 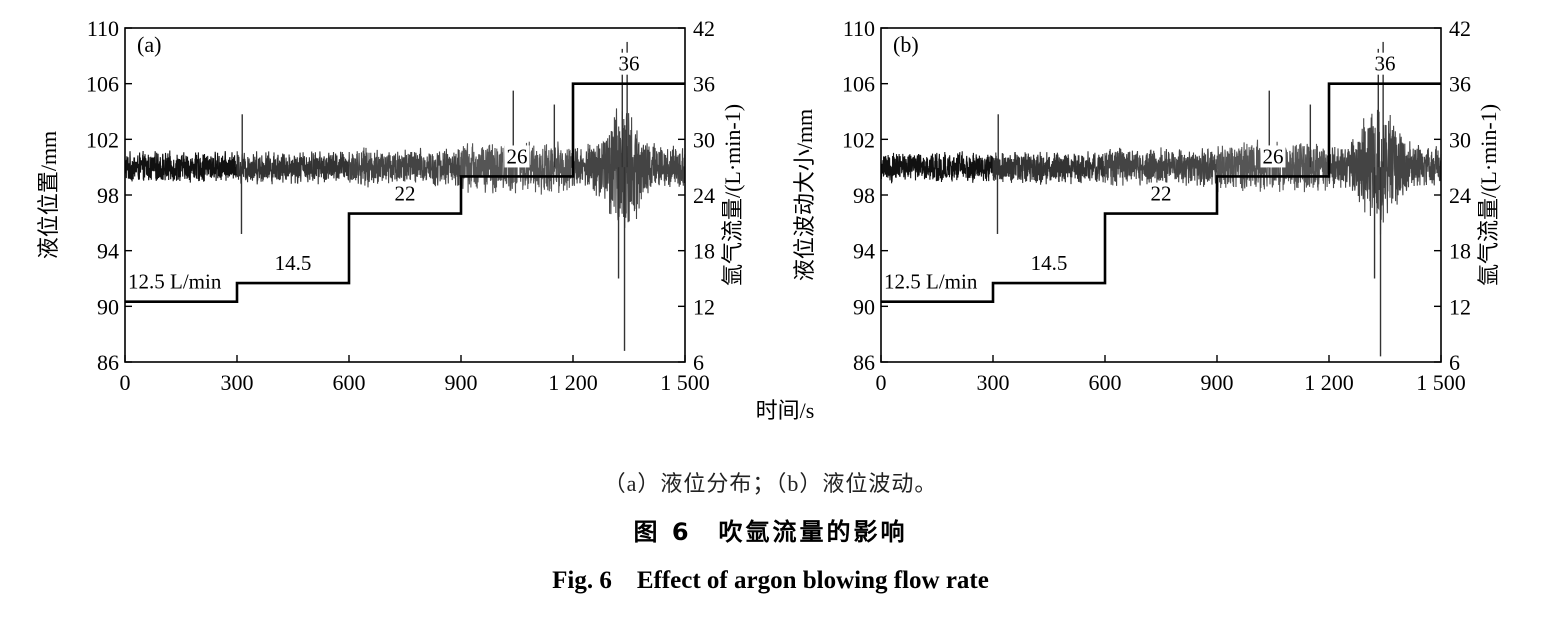 What do you see at coordinates (906, 44) in the screenshot?
I see `panel-label: (b)` at bounding box center [906, 44].